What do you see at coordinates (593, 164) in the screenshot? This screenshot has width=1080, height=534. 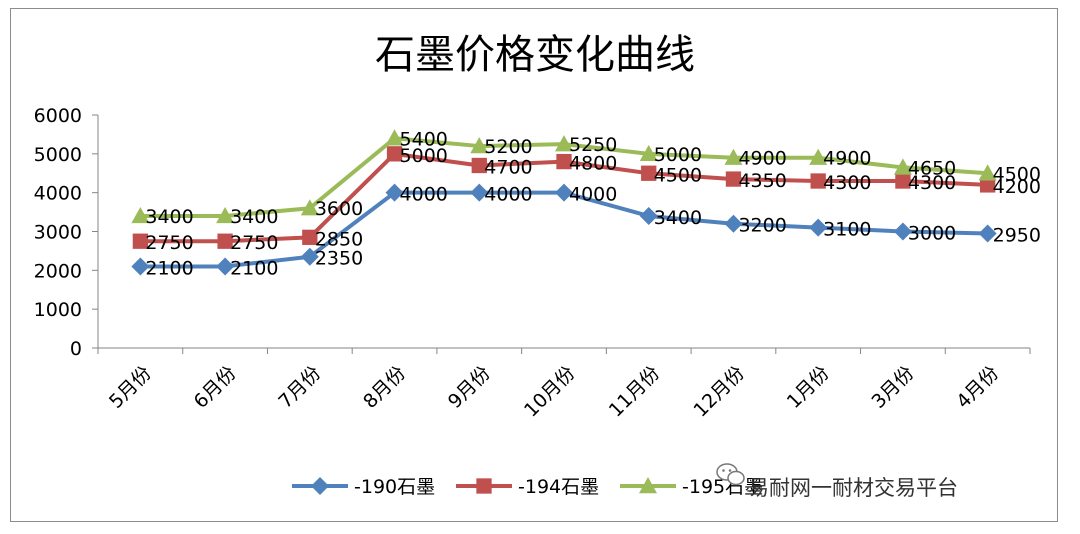 I see `data-label: 4800` at bounding box center [593, 164].